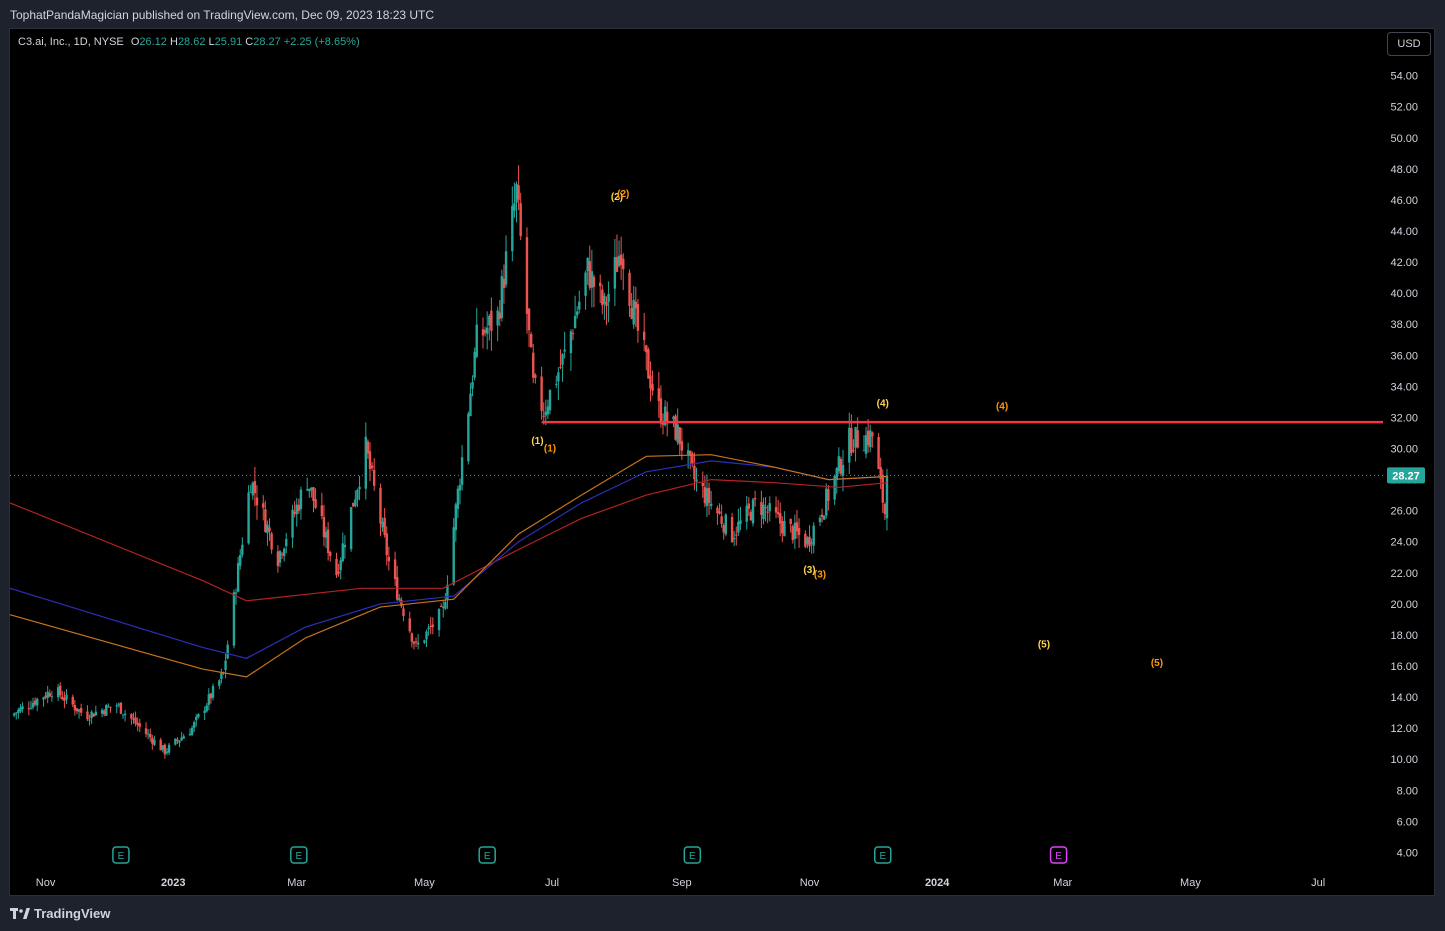  Describe the element at coordinates (60, 913) in the screenshot. I see `tradingview-logo: TradingView` at that location.